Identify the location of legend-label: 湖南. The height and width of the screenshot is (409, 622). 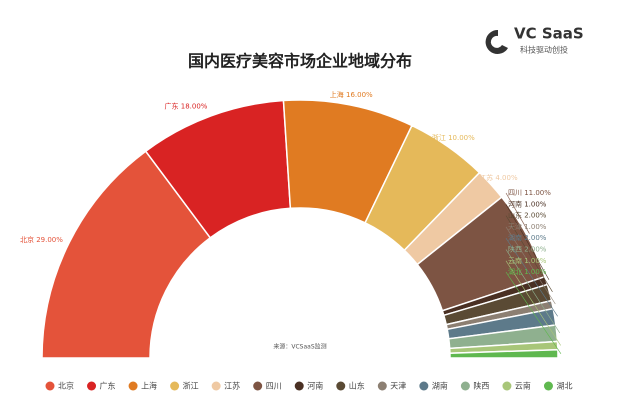
(440, 386).